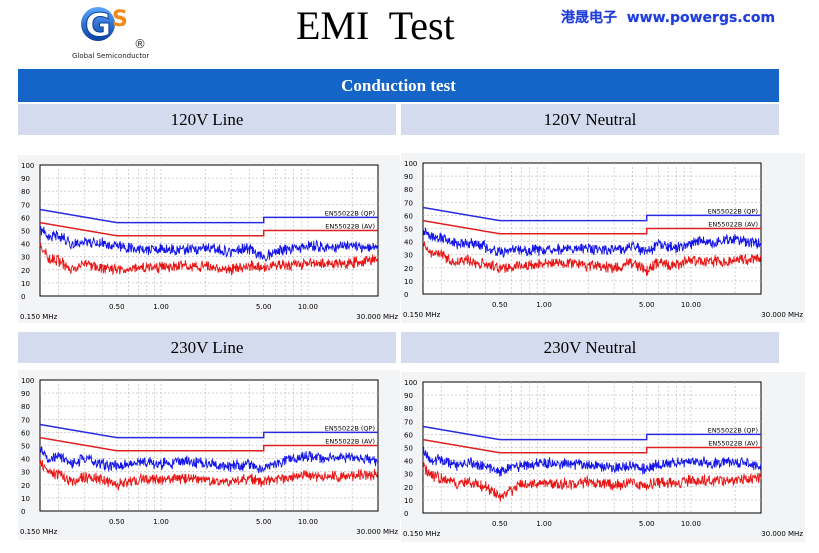 Image resolution: width=819 pixels, height=553 pixels. I want to click on panel-header-230v-line: 230V Line, so click(207, 347).